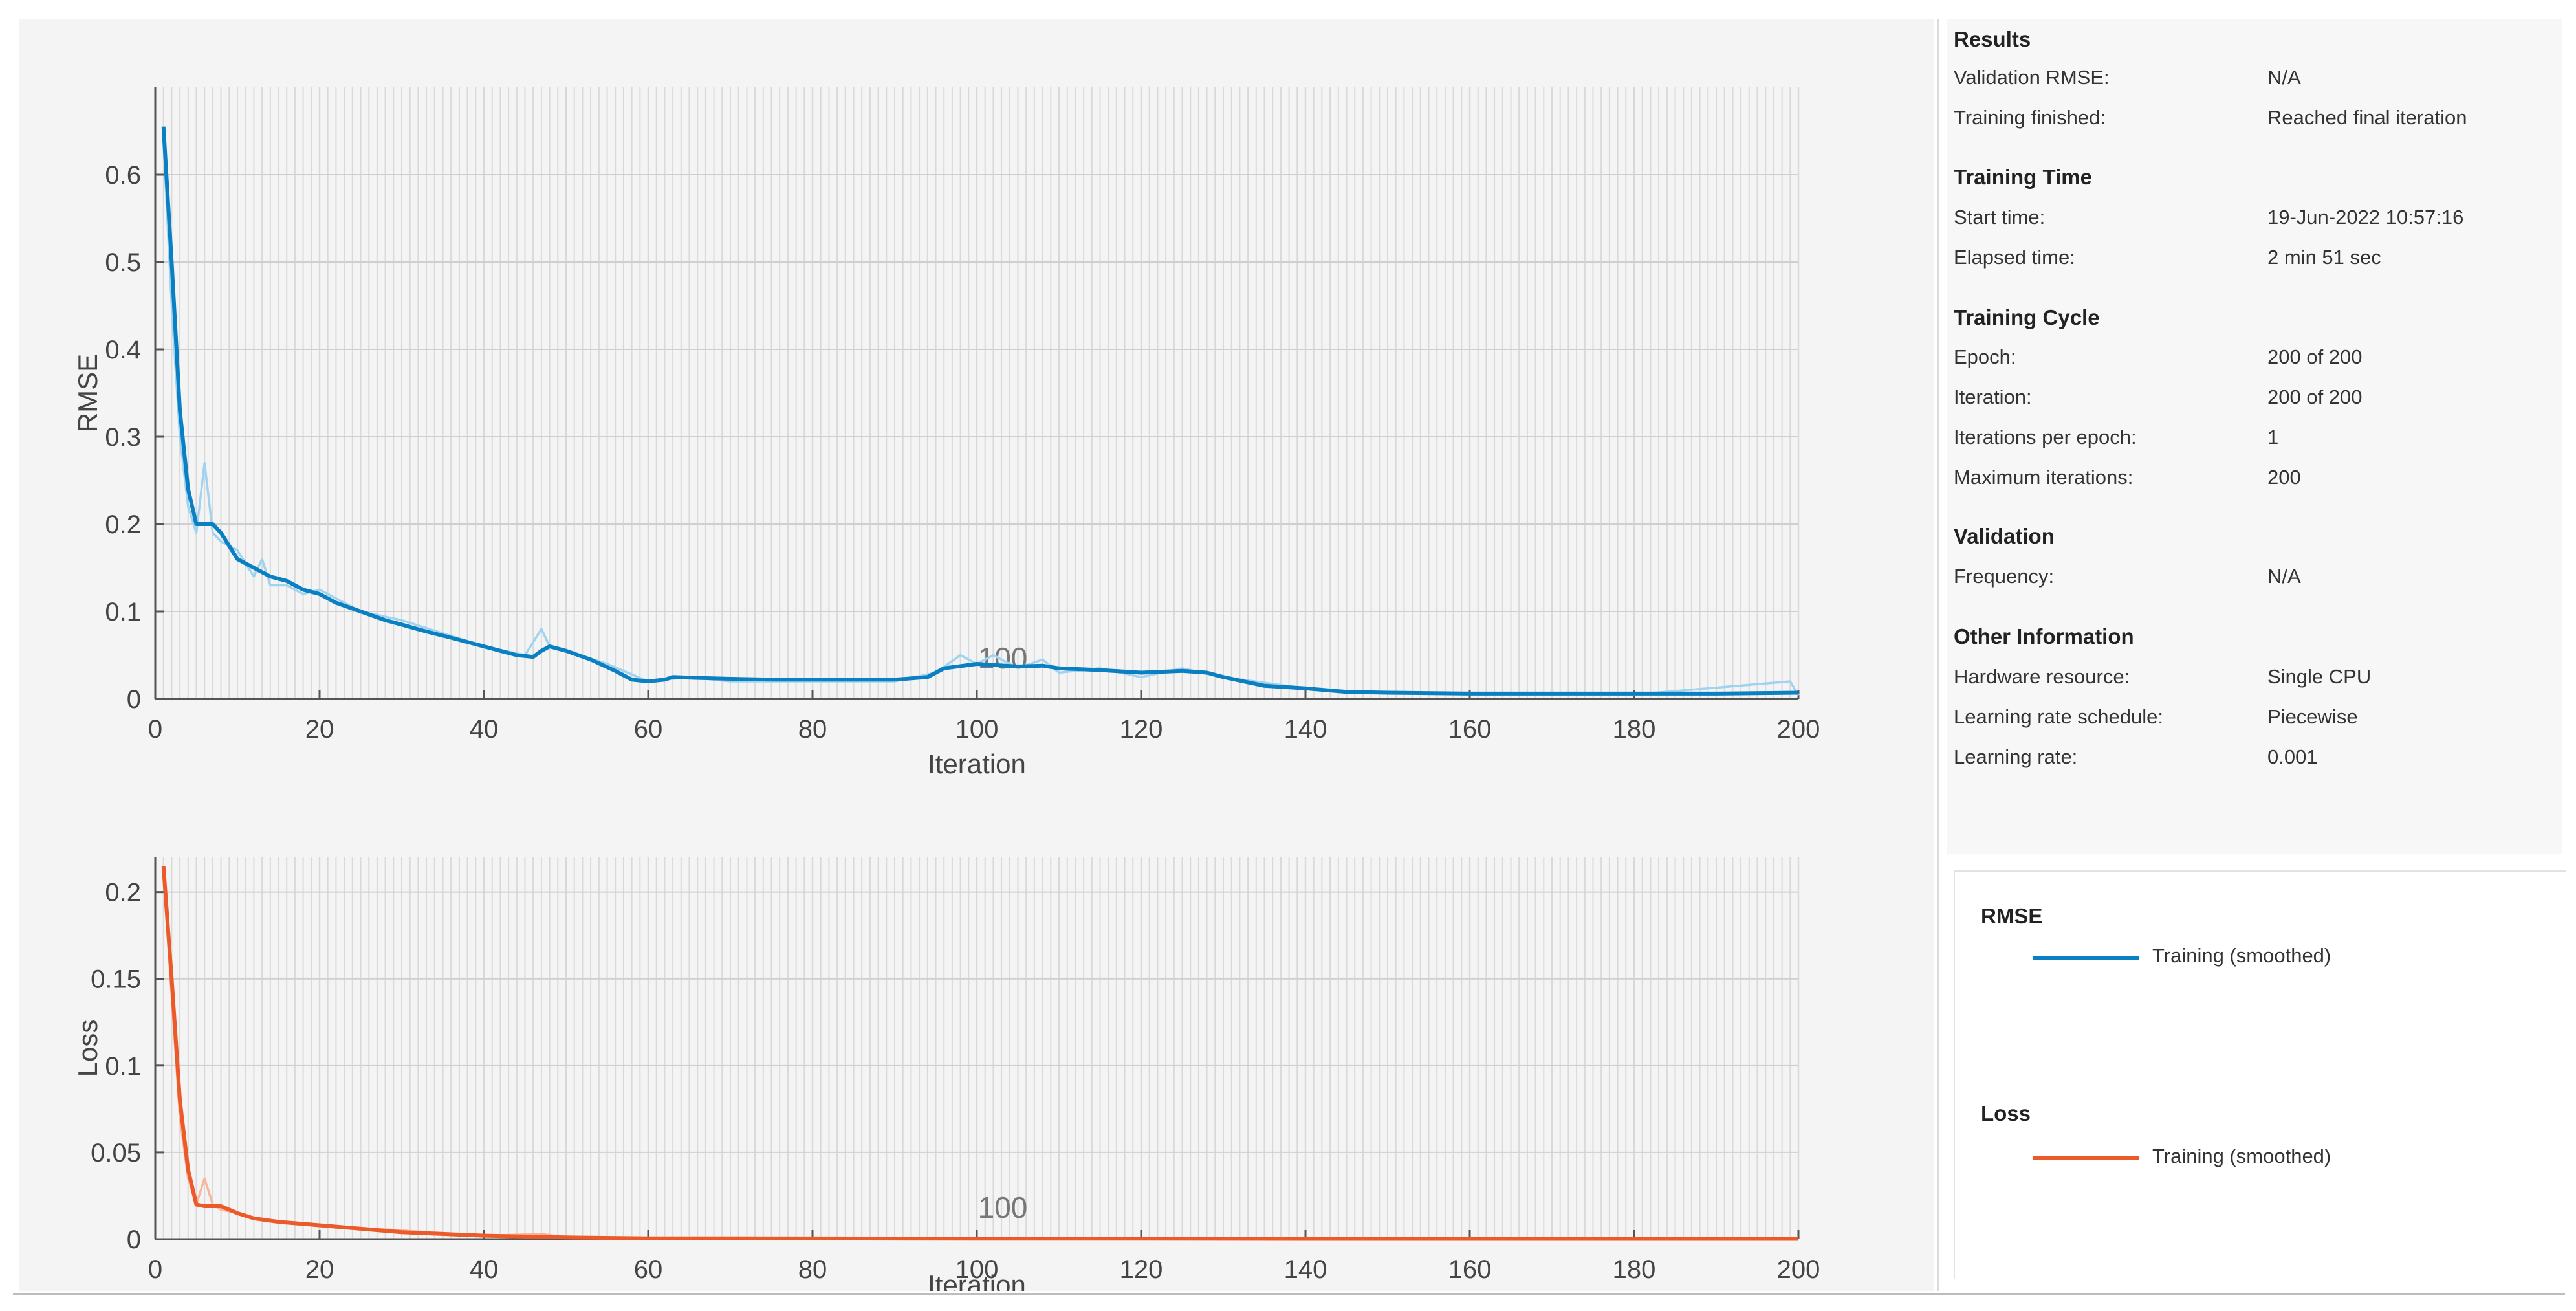 This screenshot has height=1311, width=2576. What do you see at coordinates (123, 525) in the screenshot?
I see `rmse-y-tick-label: 0.2` at bounding box center [123, 525].